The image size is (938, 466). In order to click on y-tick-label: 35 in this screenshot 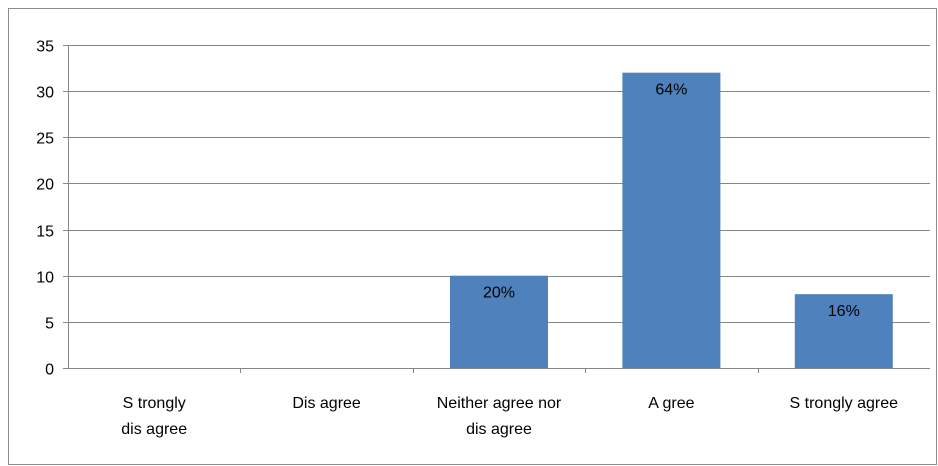, I will do `click(45, 47)`.